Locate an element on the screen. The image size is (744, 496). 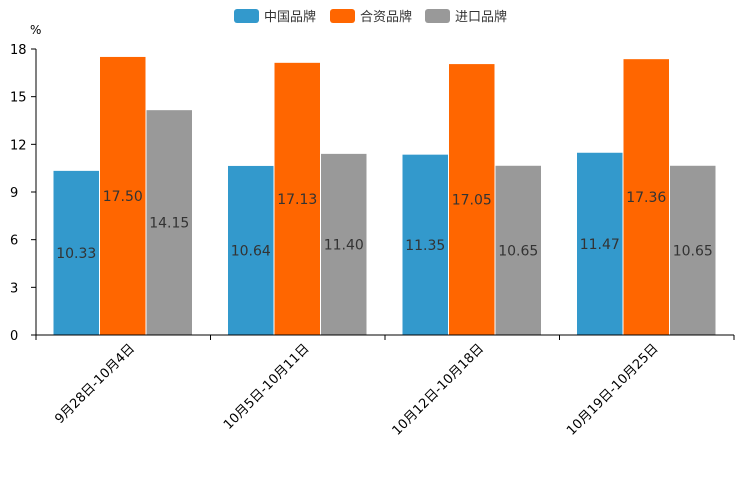
bar-value-label: 10.64 is located at coordinates (251, 251).